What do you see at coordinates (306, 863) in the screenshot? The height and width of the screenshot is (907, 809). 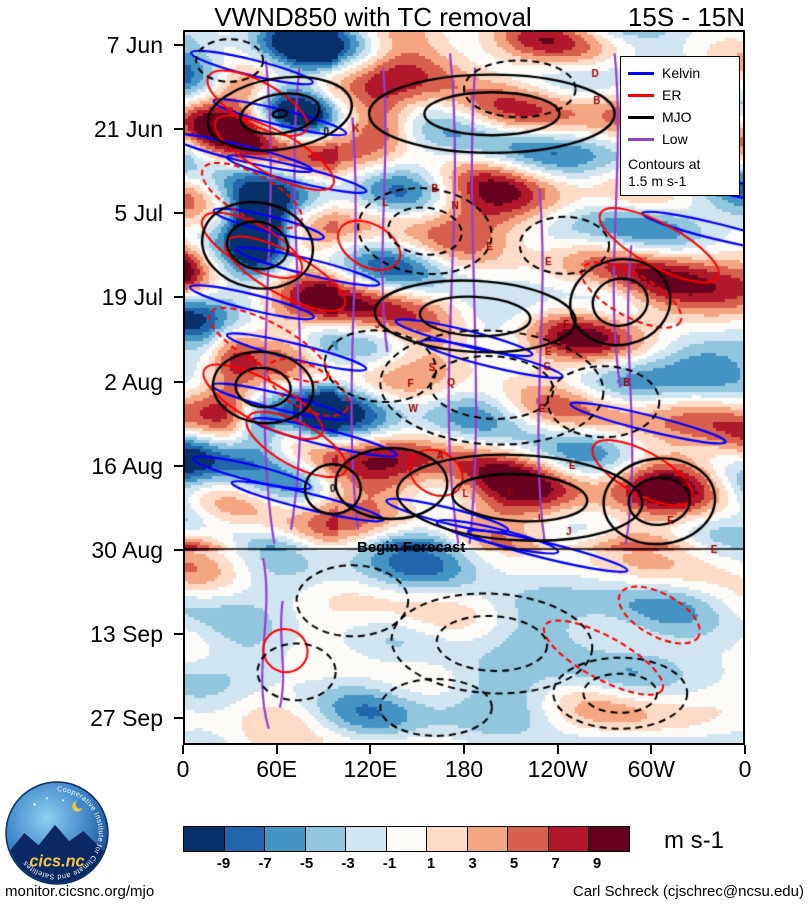 I see `colorbar-tick-label: -5` at bounding box center [306, 863].